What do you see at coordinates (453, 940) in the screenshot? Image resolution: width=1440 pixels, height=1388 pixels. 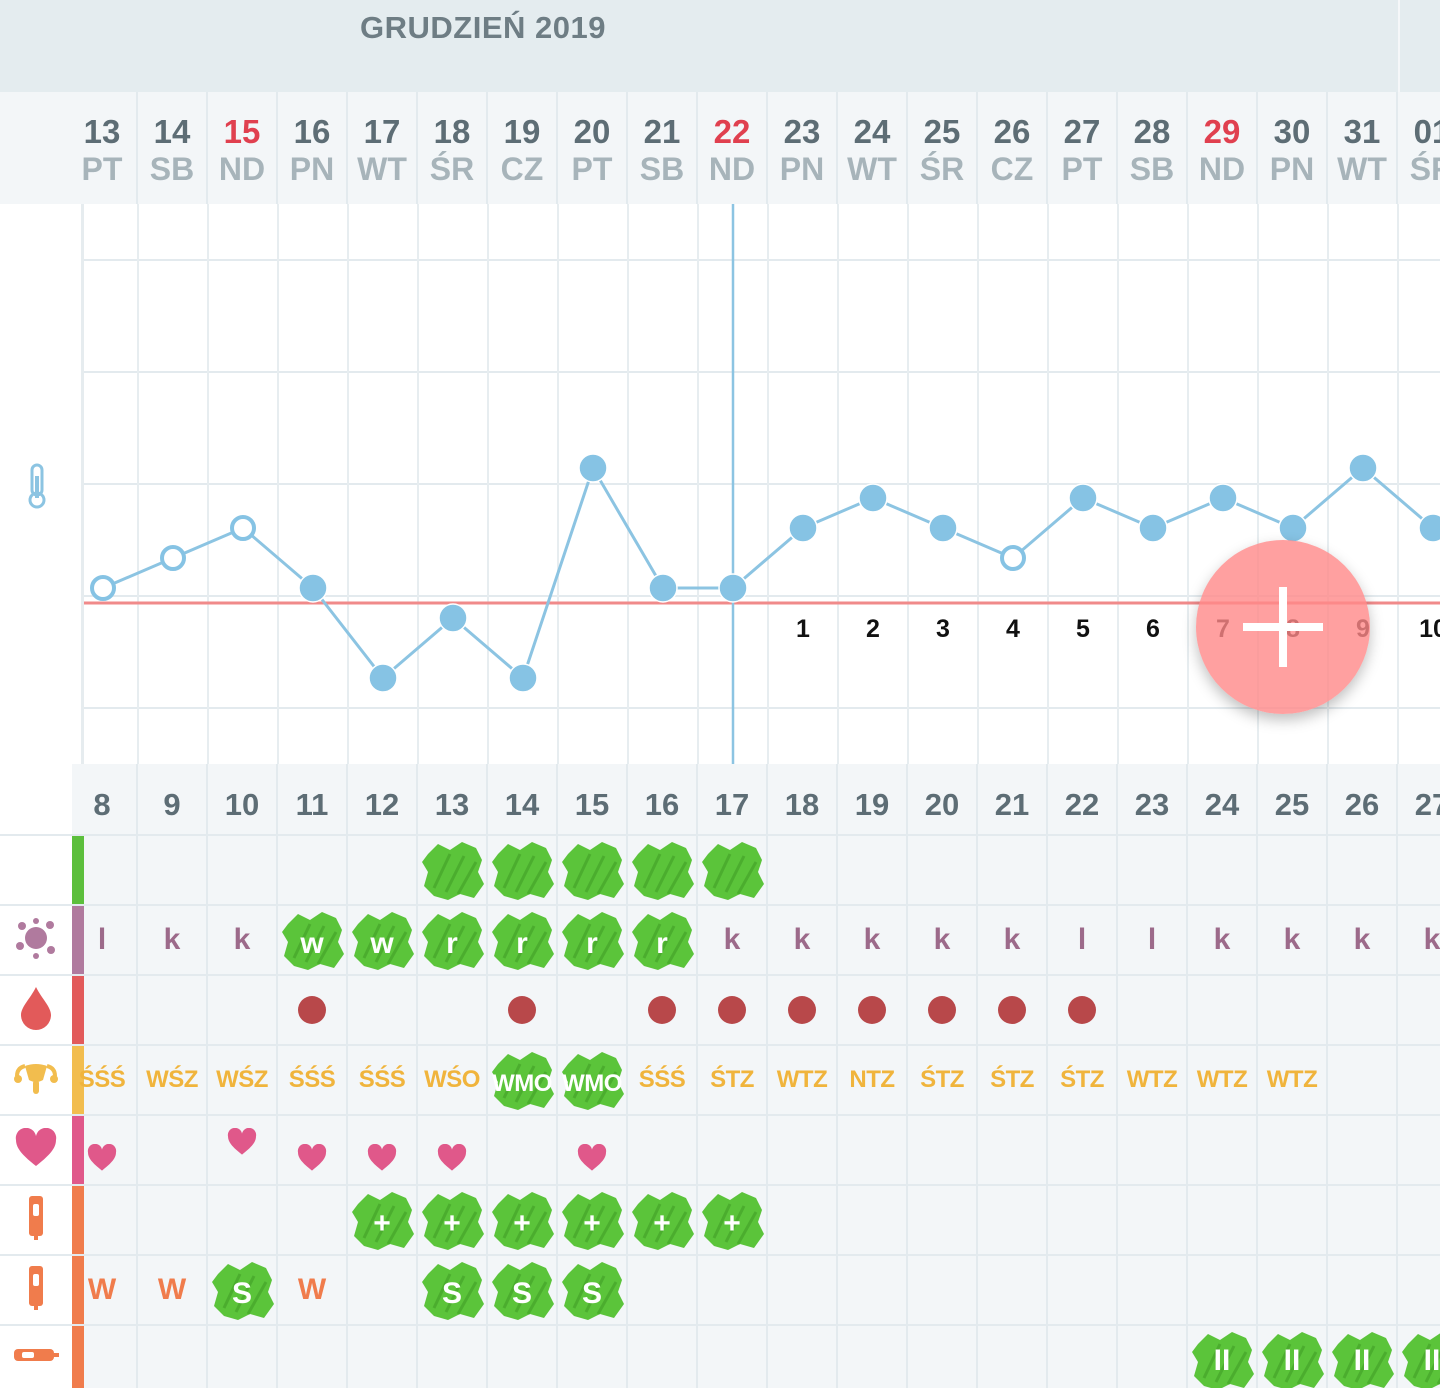 I see `parameter-cell: r` at bounding box center [453, 940].